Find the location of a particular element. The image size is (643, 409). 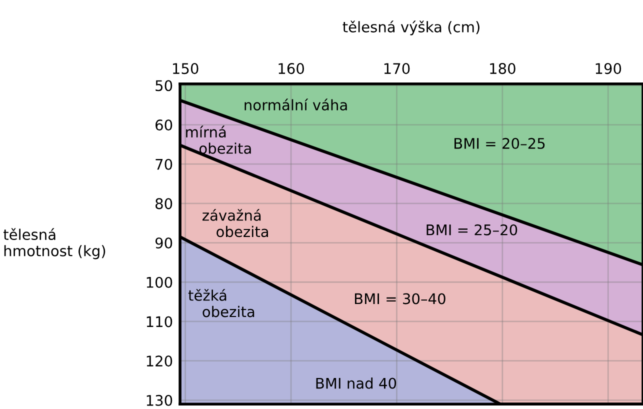

y-tick-label: 110 is located at coordinates (159, 322).